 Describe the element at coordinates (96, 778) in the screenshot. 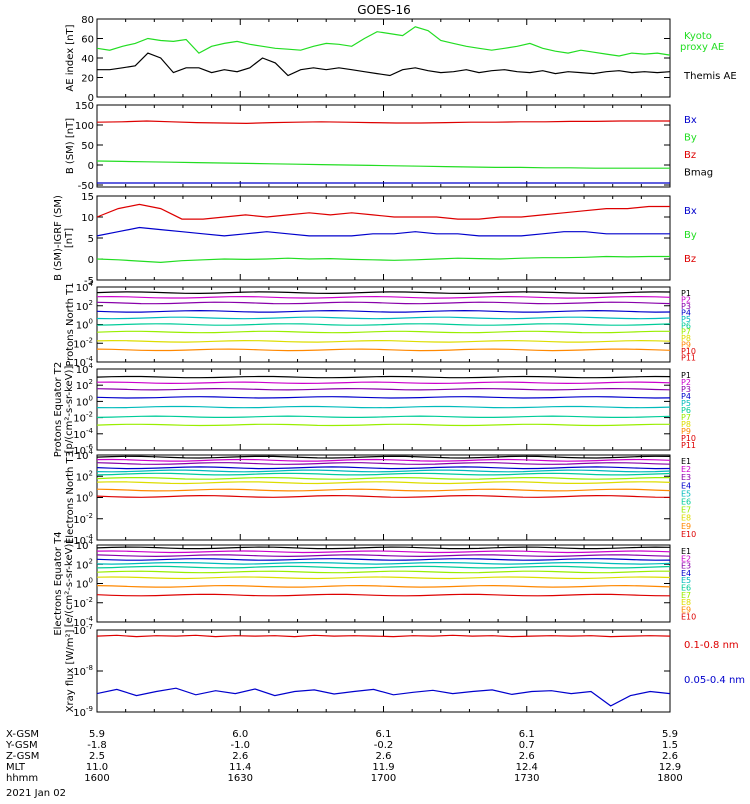

I see `x-axis-value: 1600` at that location.